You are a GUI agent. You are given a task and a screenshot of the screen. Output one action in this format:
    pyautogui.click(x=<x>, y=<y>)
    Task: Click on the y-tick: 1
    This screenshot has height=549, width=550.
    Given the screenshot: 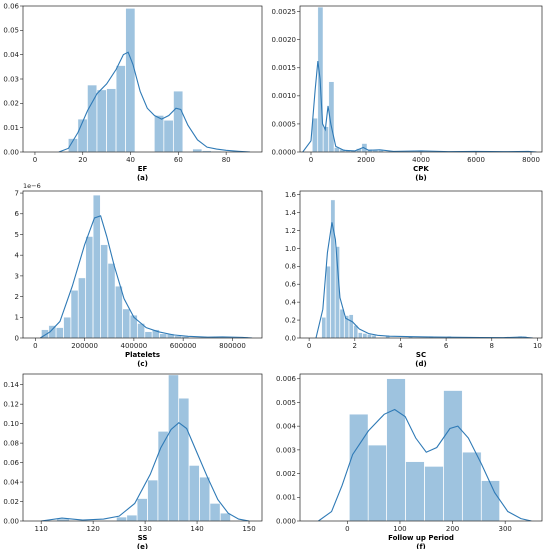 What is the action you would take?
    pyautogui.click(x=19, y=318)
    